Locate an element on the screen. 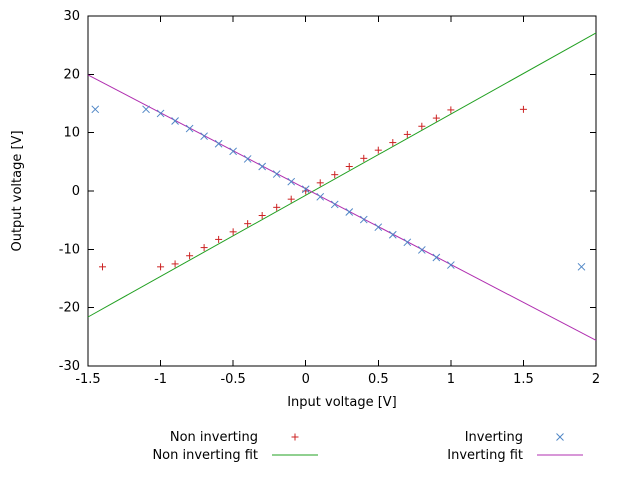  x-tick-label: -1.5 is located at coordinates (87, 379).